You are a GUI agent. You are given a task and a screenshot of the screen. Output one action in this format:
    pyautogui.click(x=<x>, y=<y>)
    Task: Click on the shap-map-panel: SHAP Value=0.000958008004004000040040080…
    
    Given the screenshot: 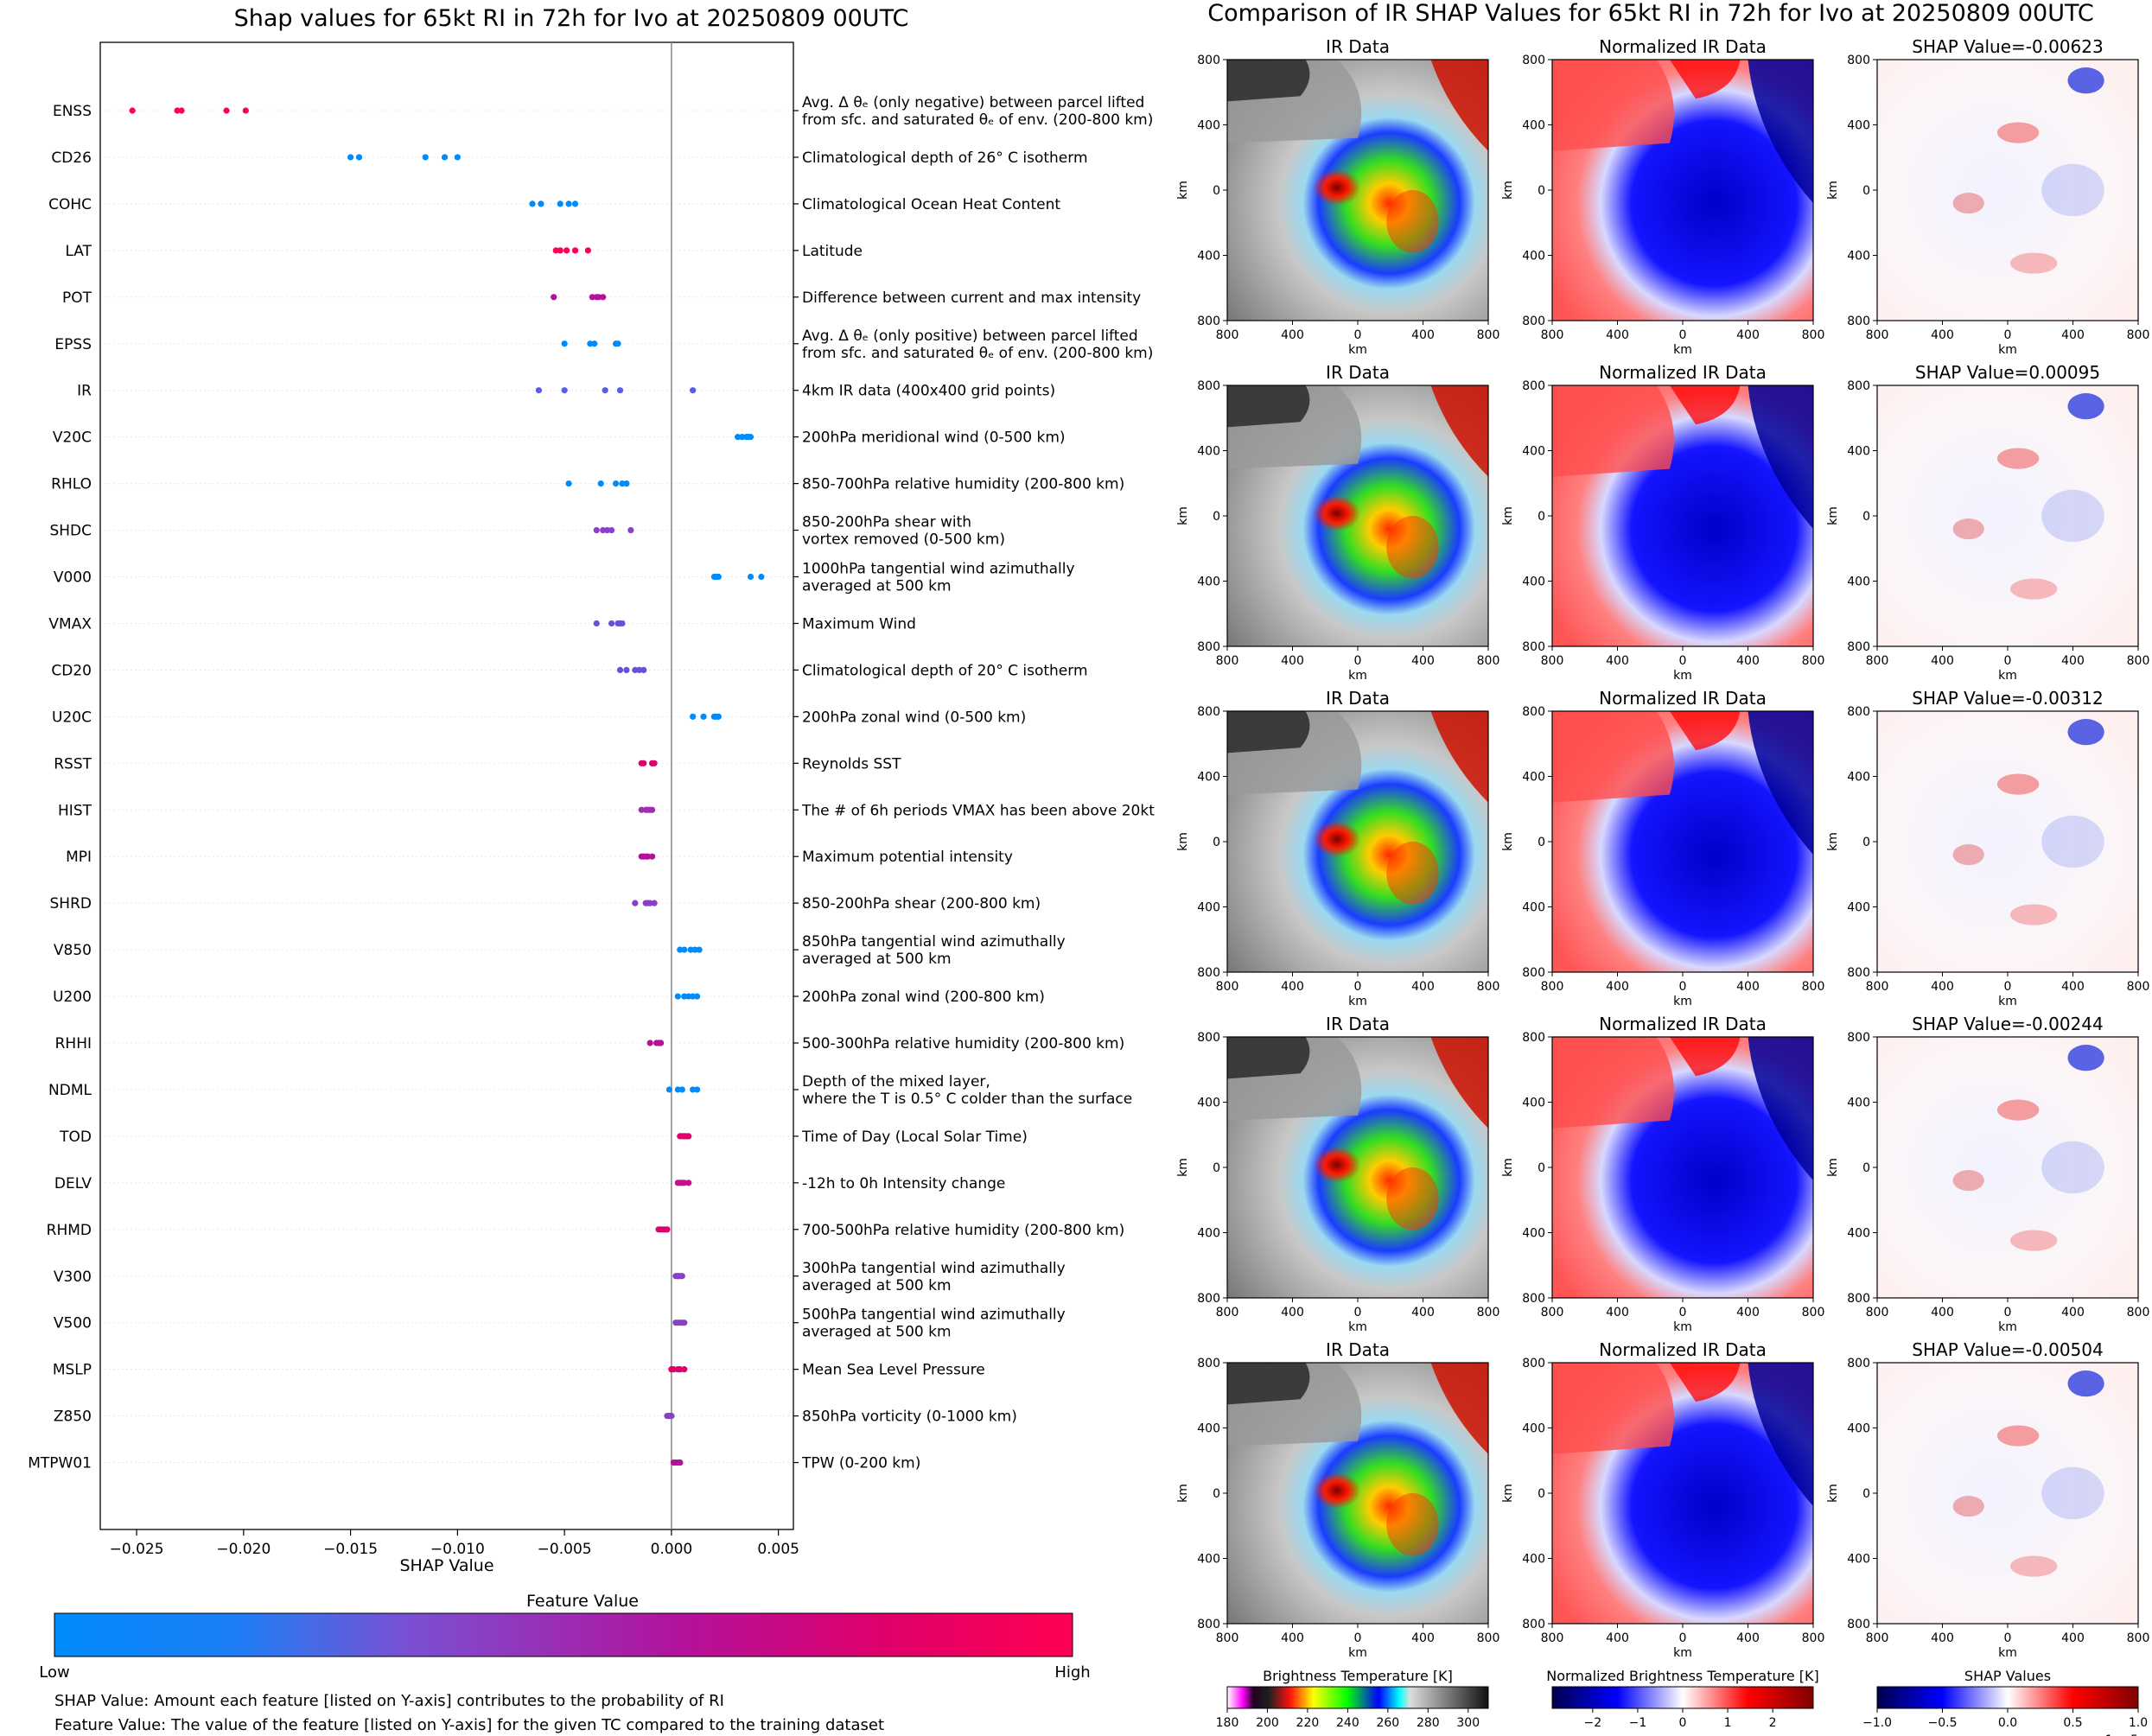 What is the action you would take?
    pyautogui.click(x=1987, y=522)
    